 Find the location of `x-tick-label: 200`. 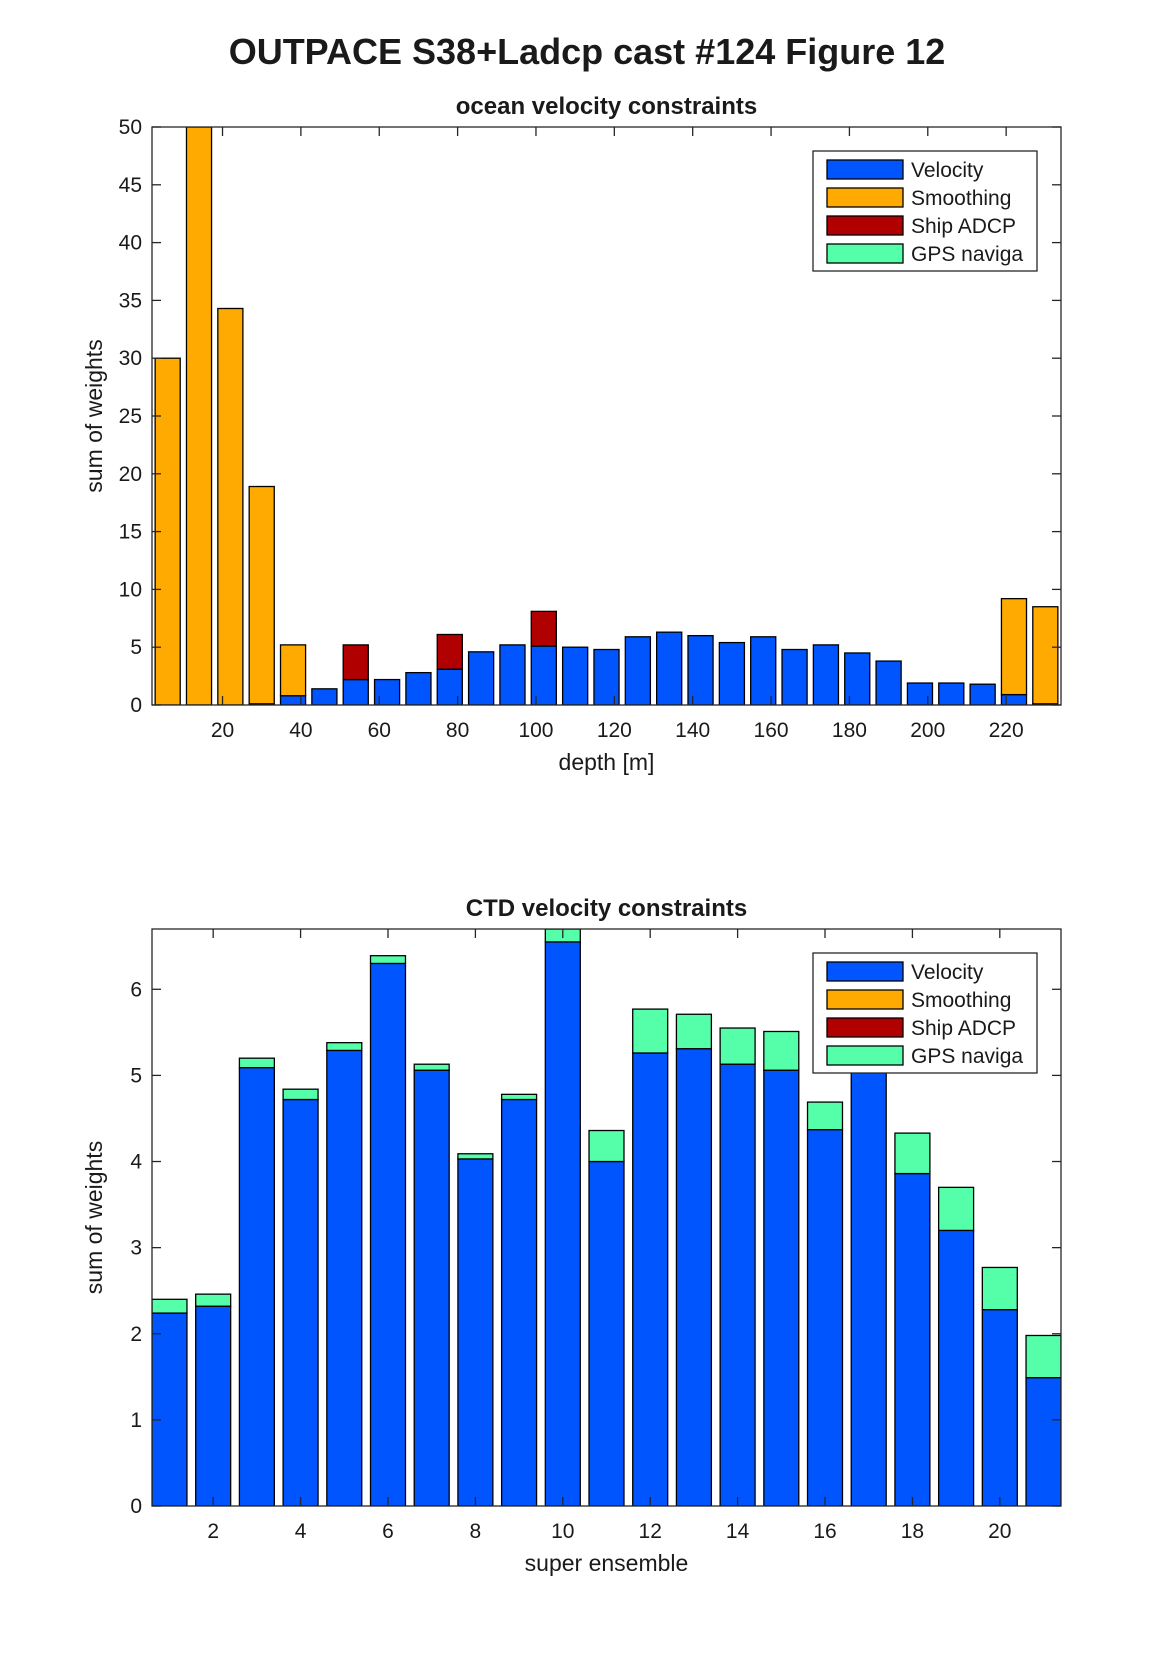

x-tick-label: 200 is located at coordinates (927, 730).